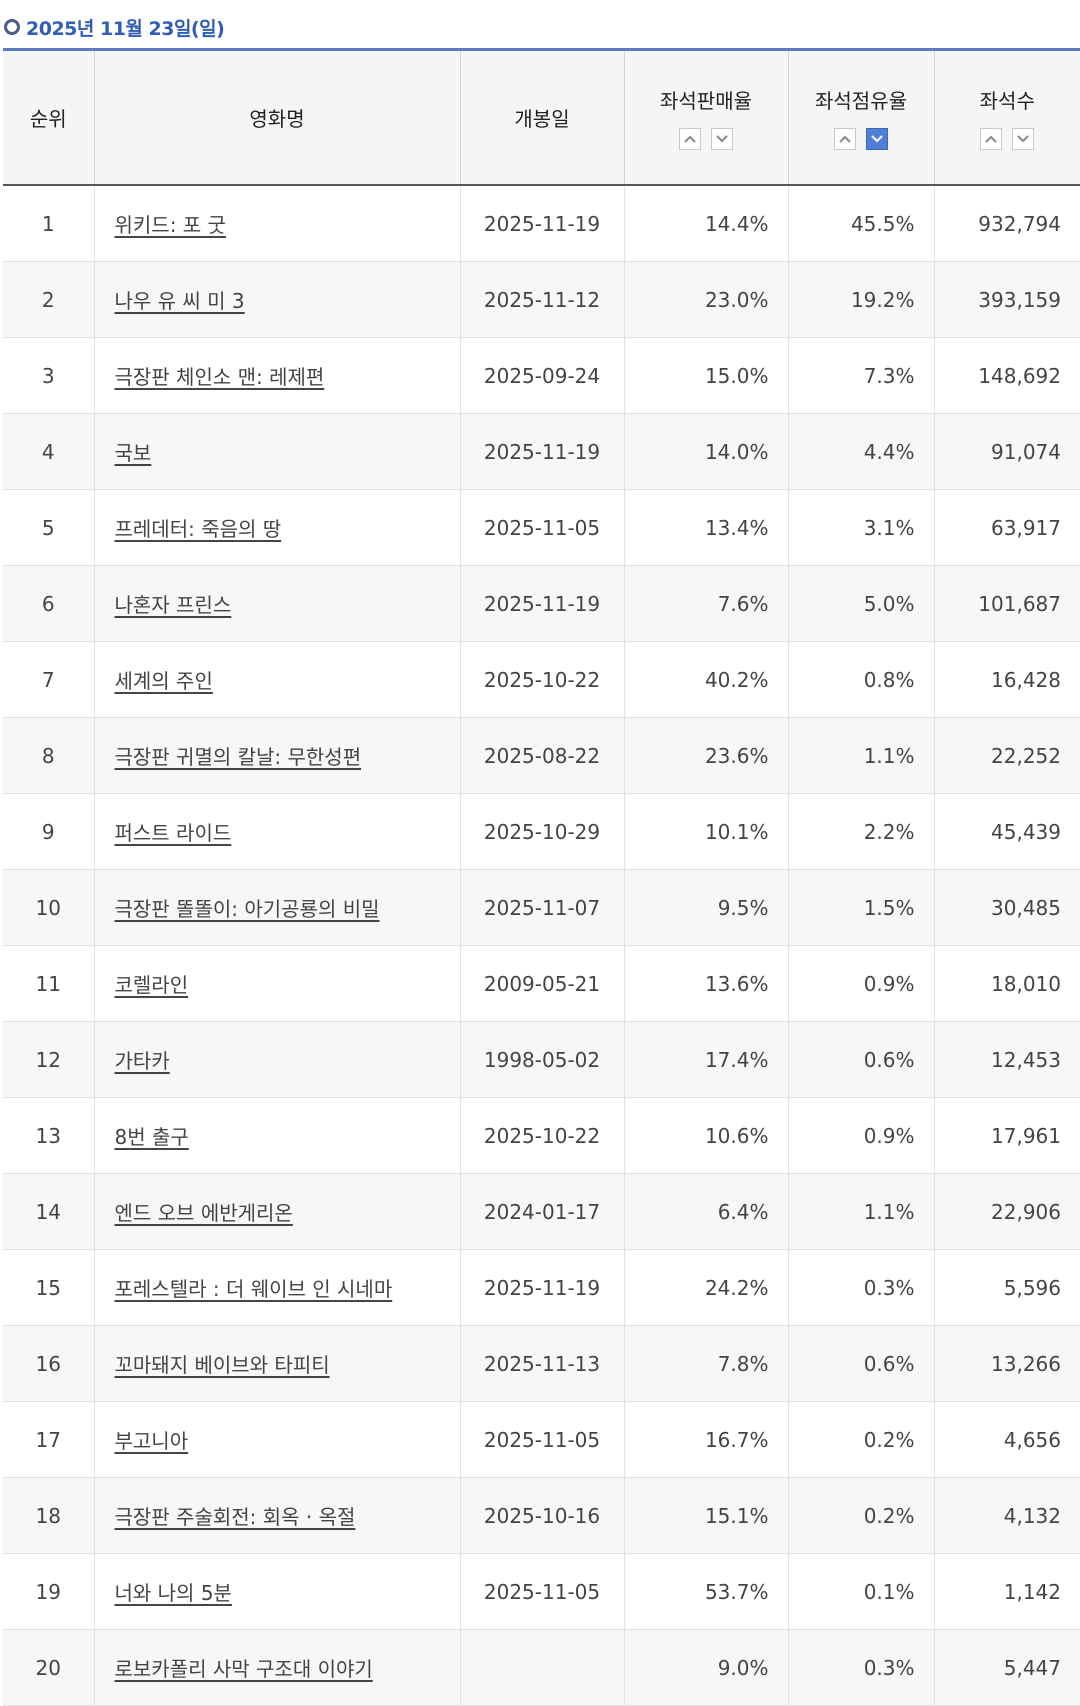  Describe the element at coordinates (542, 756) in the screenshot. I see `release-date-cell: 2025-08-22` at that location.